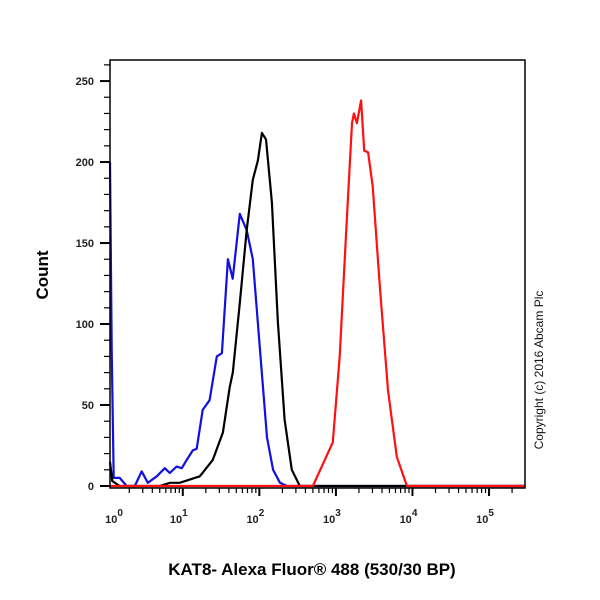  I want to click on y-tick-label: 0, so click(91, 487).